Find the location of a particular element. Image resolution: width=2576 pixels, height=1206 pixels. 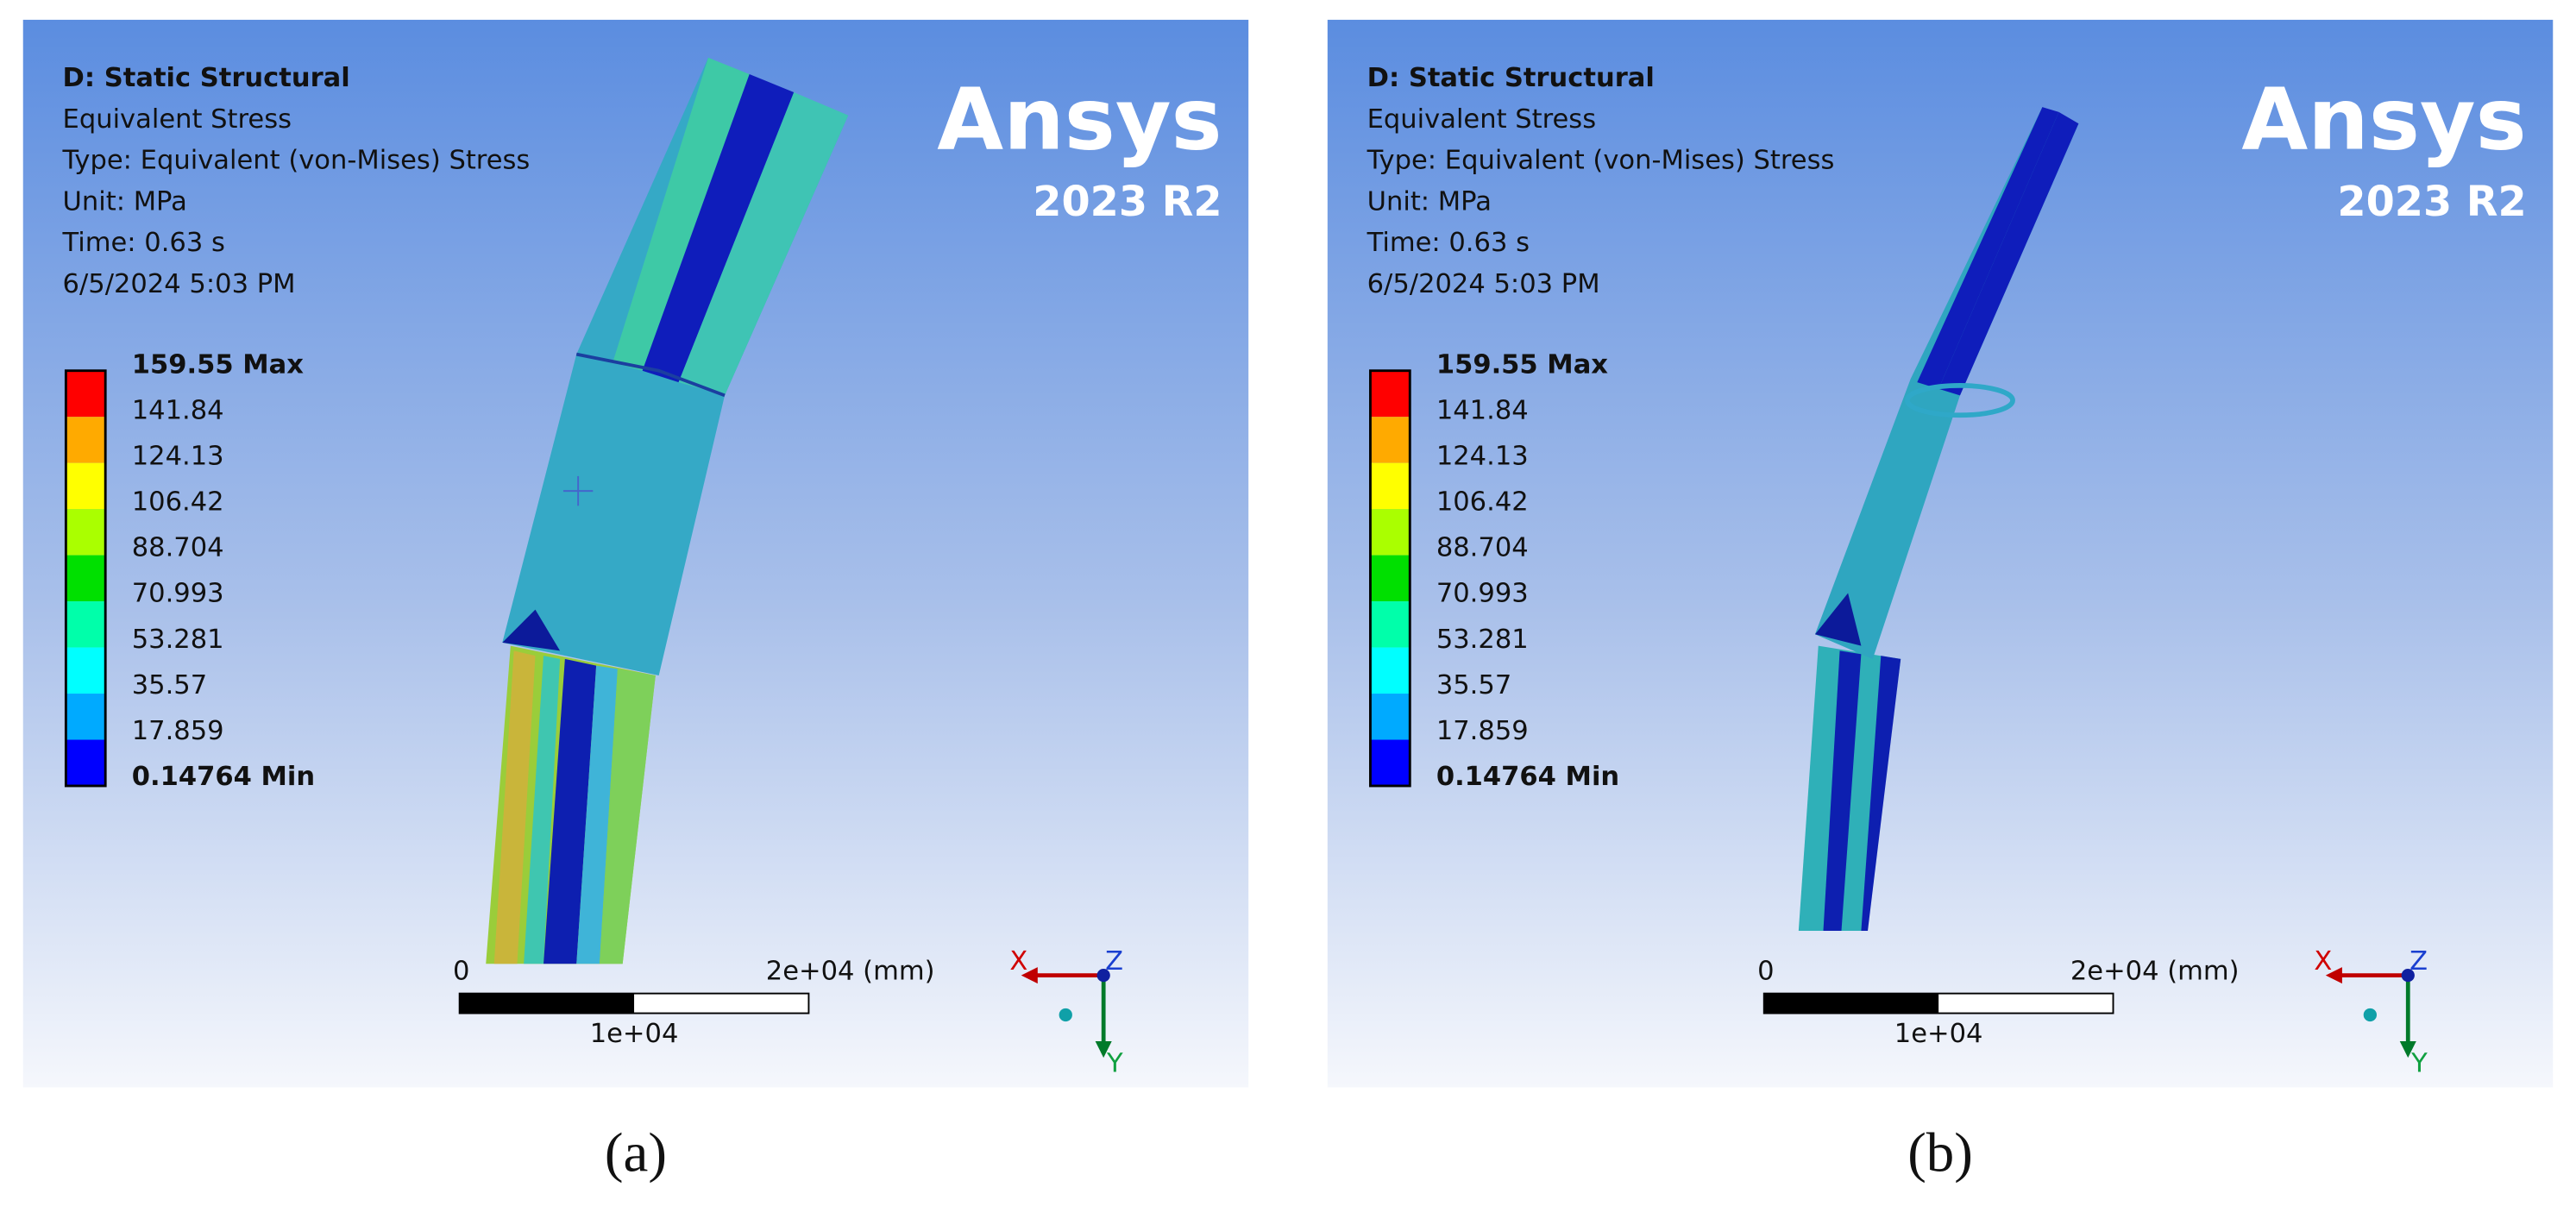

caption: (b) is located at coordinates (1940, 1153).